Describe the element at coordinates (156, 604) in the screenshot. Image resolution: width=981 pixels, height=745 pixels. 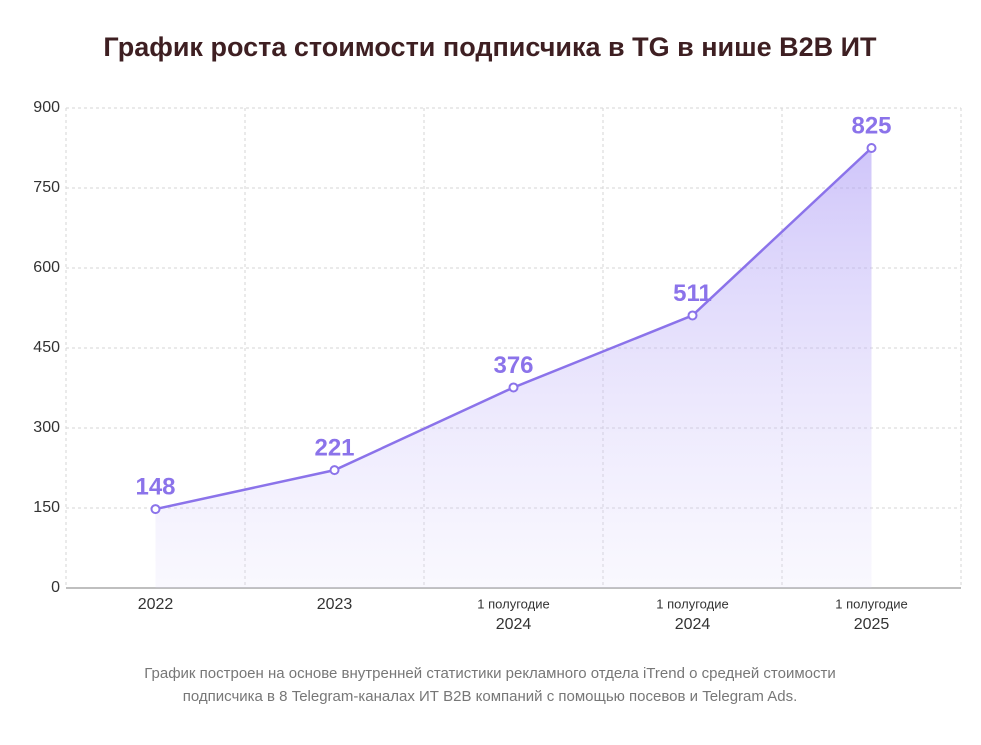
I see `x-tick-label: 2022` at that location.